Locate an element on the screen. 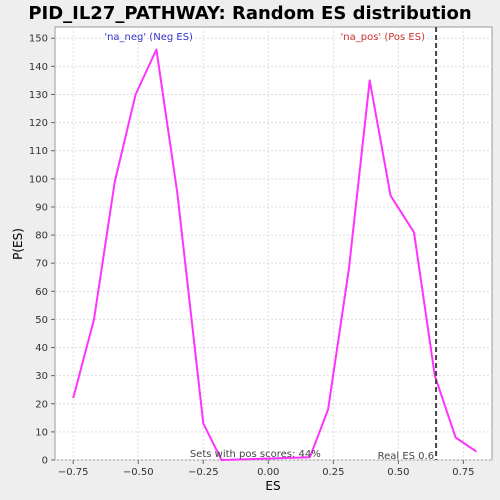  y-tick-label: 10 is located at coordinates (41, 432).